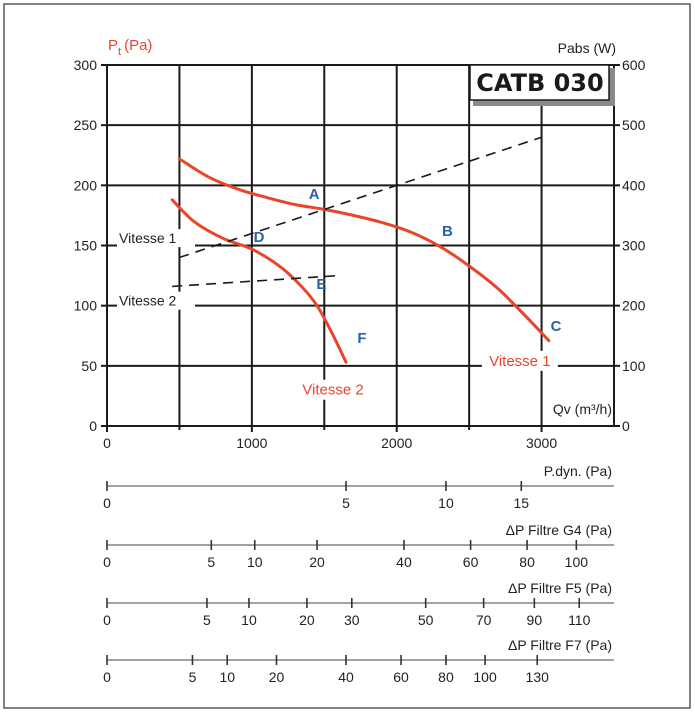 The height and width of the screenshot is (712, 695). Describe the element at coordinates (634, 306) in the screenshot. I see `right-tick-label: 200` at that location.